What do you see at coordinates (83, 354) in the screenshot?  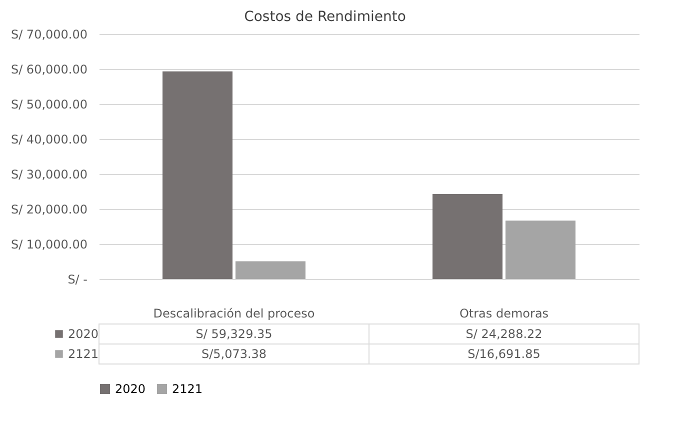 I see `text: 2121` at bounding box center [83, 354].